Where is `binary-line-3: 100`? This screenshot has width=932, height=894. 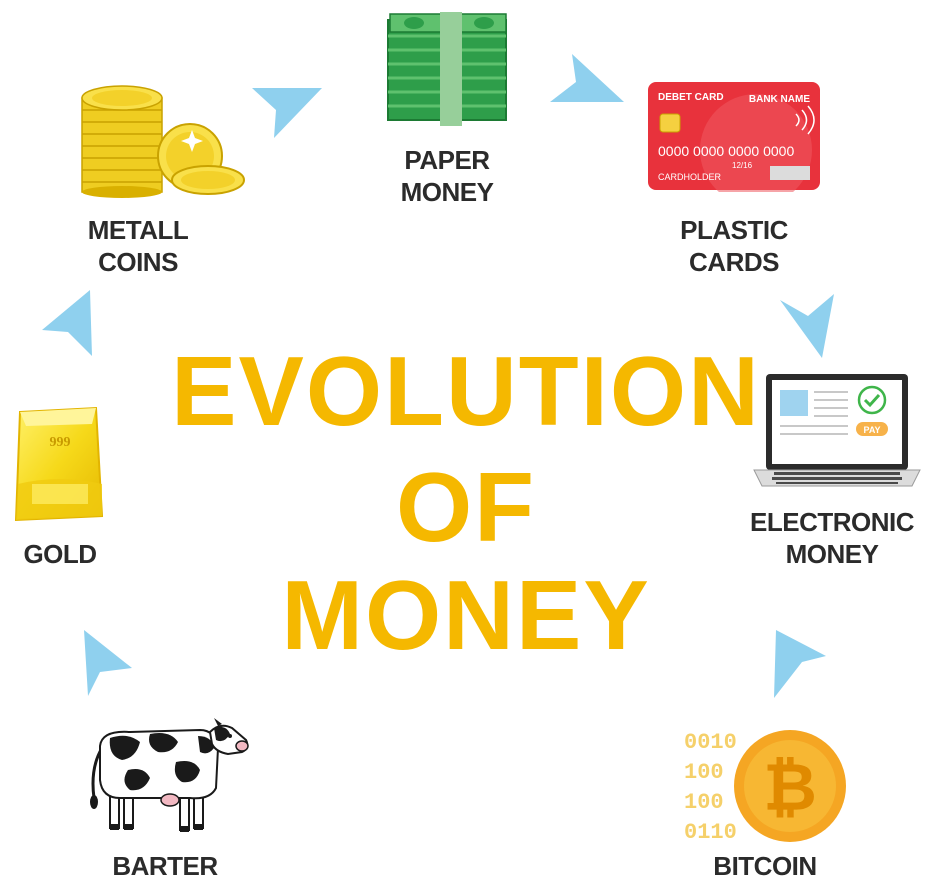 binary-line-3: 100 is located at coordinates (704, 802).